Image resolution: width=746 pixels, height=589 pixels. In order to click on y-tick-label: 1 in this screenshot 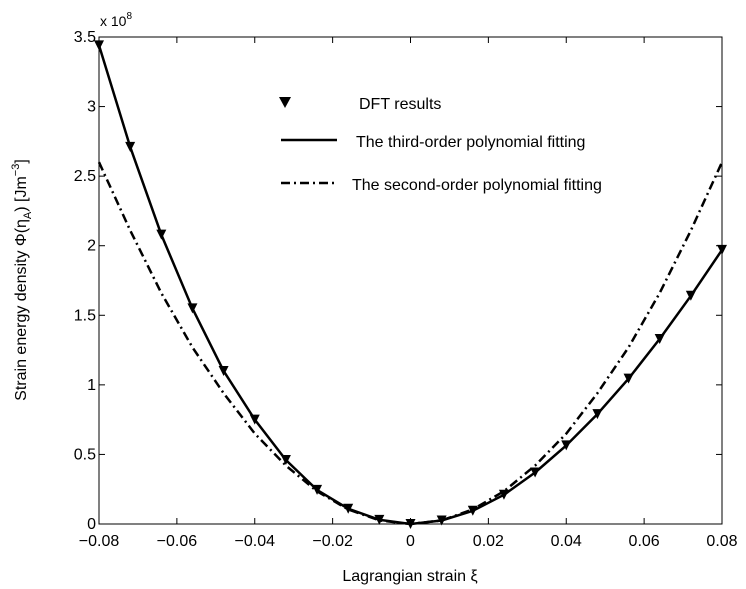, I will do `click(91, 385)`.